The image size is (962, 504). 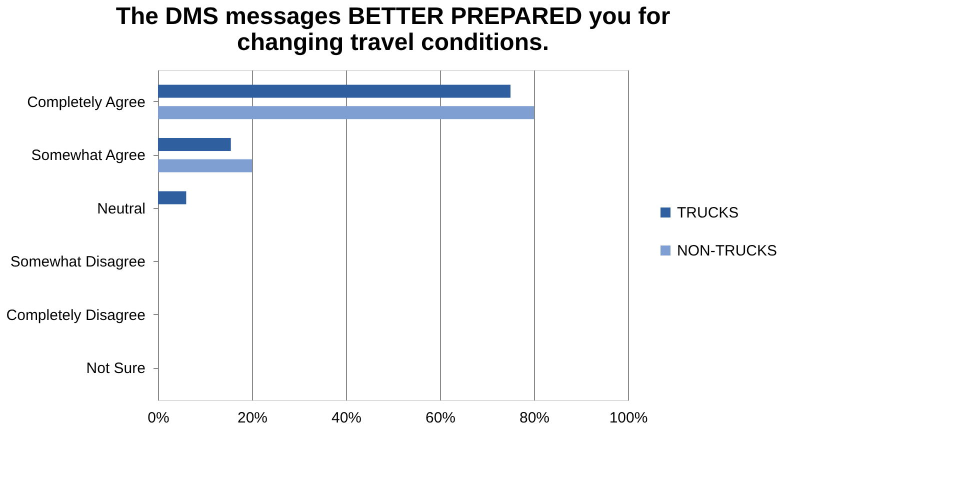 I want to click on legend-label: NON-TRUCKS, so click(x=727, y=251).